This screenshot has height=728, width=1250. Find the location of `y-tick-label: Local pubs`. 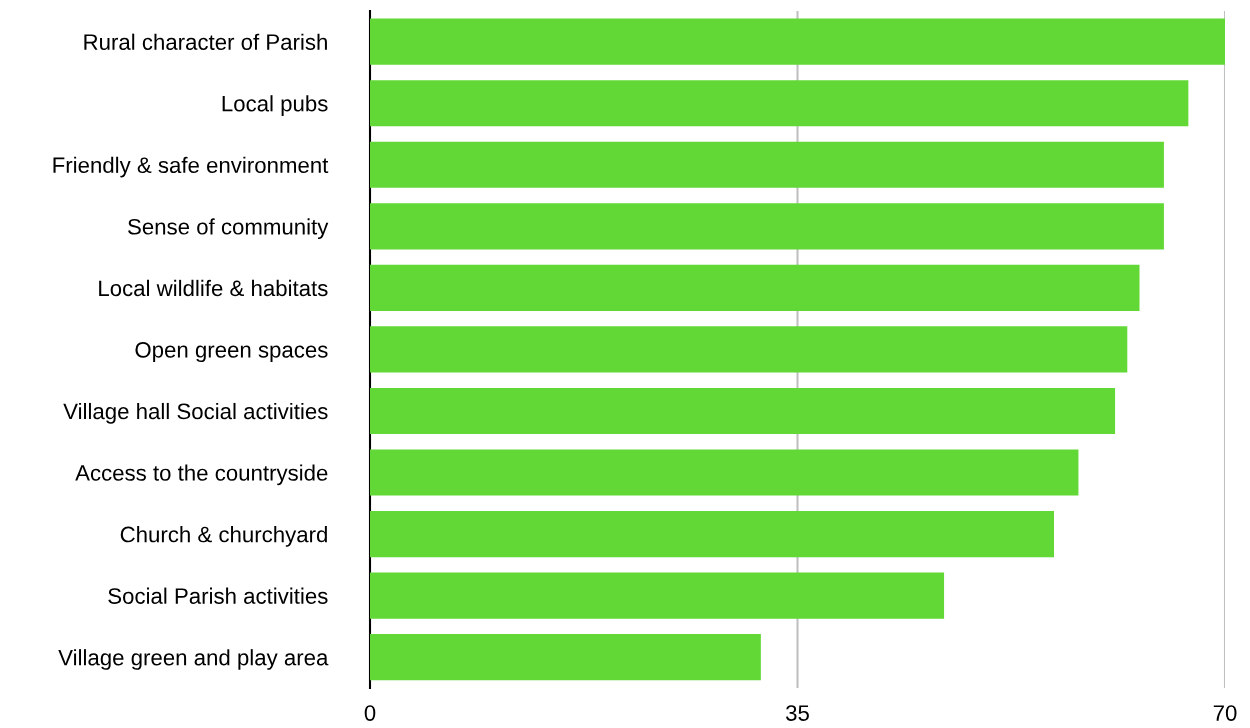

y-tick-label: Local pubs is located at coordinates (275, 105).